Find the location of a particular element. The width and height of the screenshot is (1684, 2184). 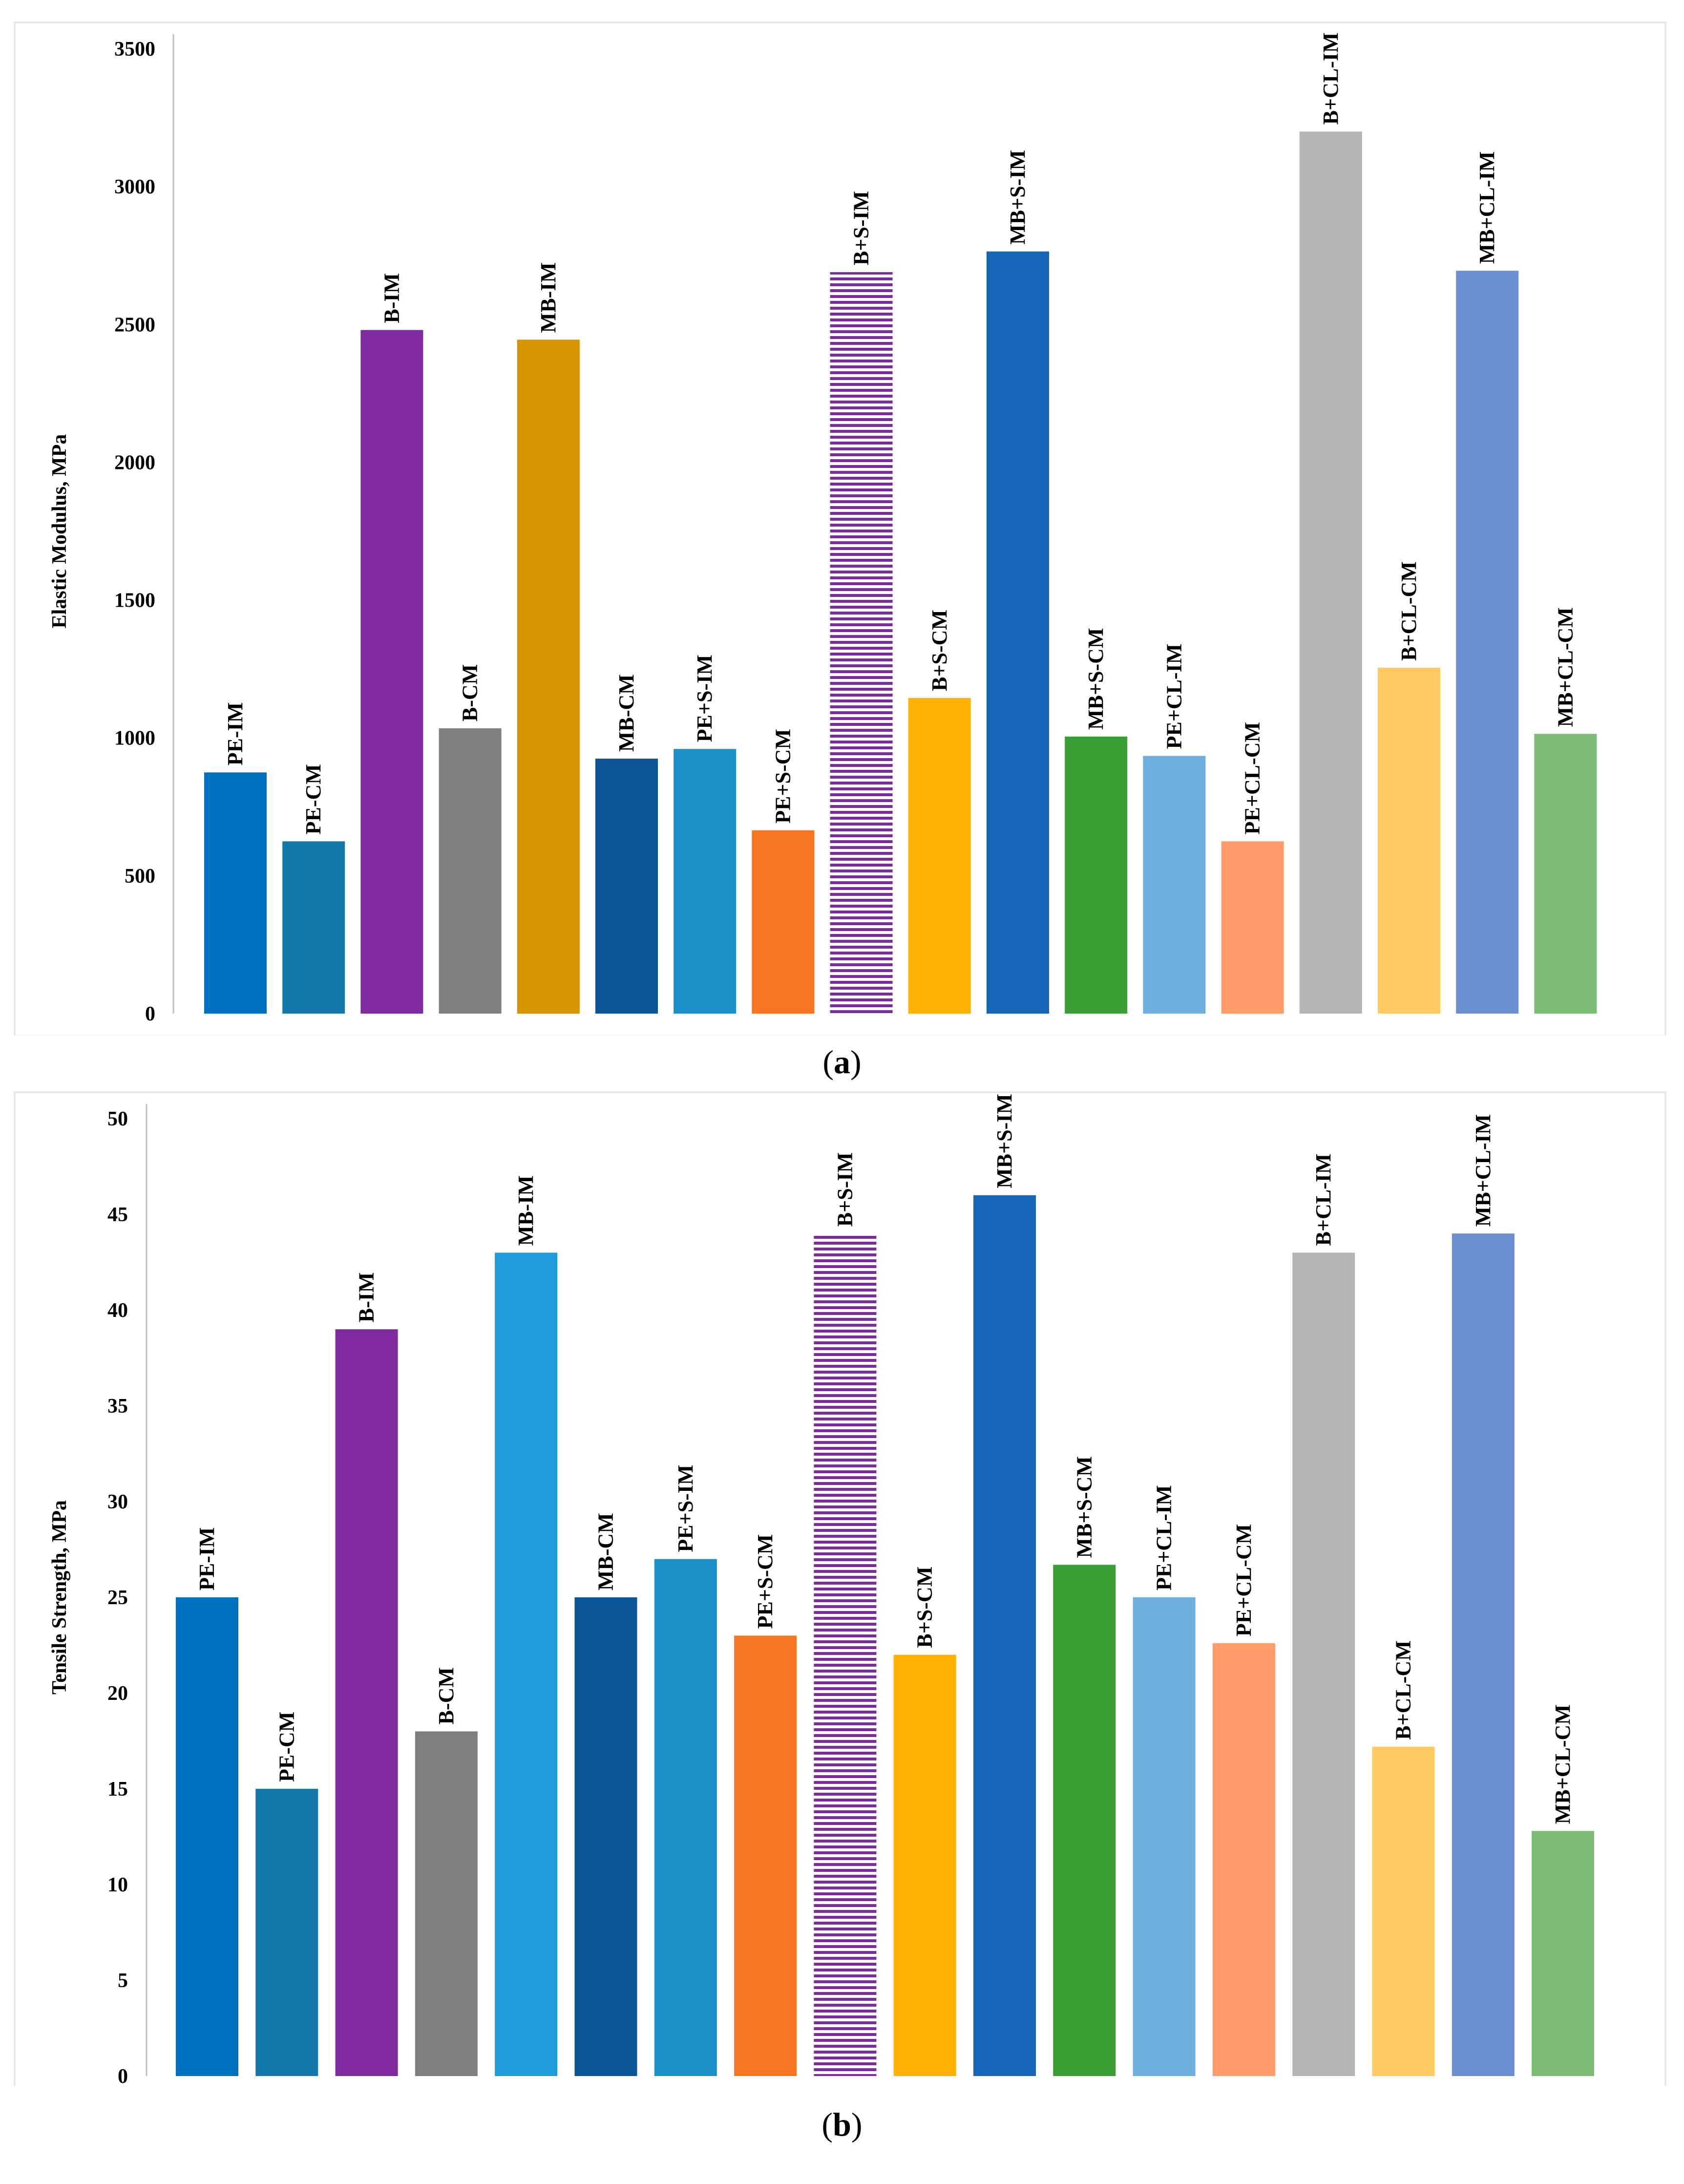

caption-b: (b) is located at coordinates (842, 2124).